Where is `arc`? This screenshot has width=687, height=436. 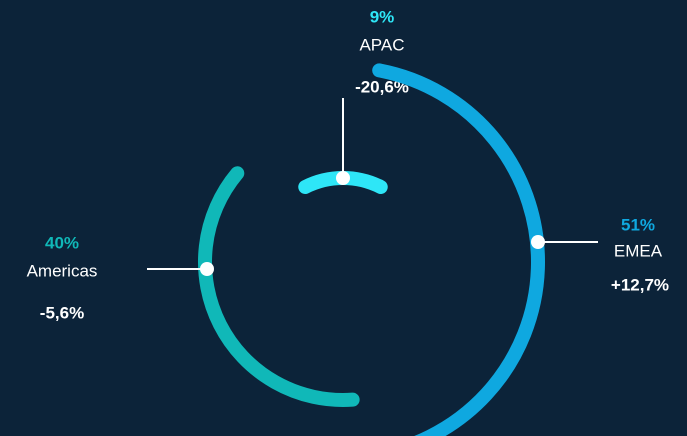
arc is located at coordinates (279, 286).